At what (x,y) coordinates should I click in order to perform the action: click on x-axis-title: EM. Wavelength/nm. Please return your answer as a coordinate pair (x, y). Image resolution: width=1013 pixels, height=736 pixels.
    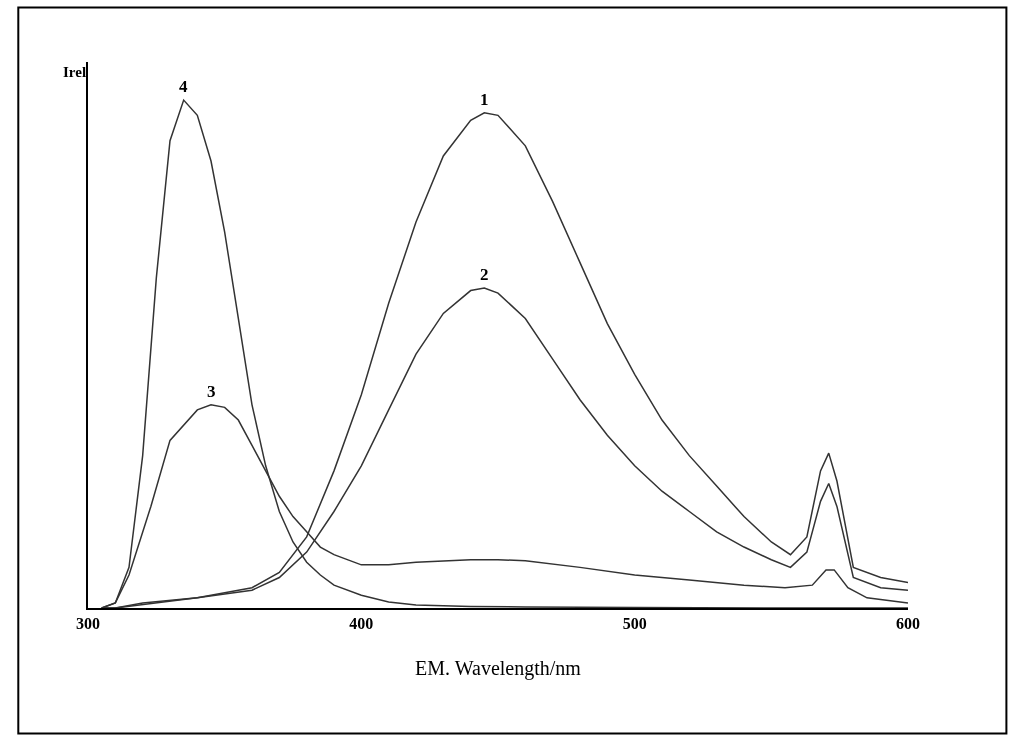
    Looking at the image, I should click on (498, 669).